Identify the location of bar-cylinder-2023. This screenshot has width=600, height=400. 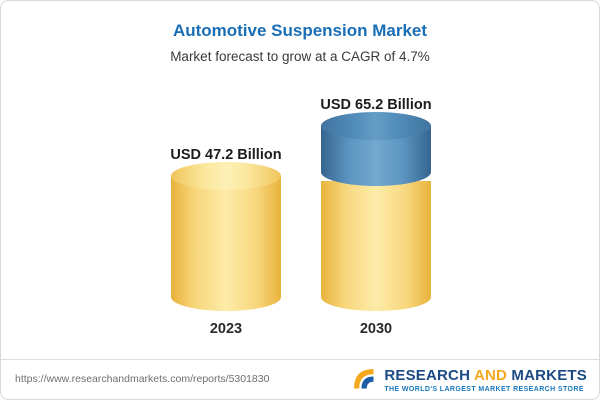
(226, 236).